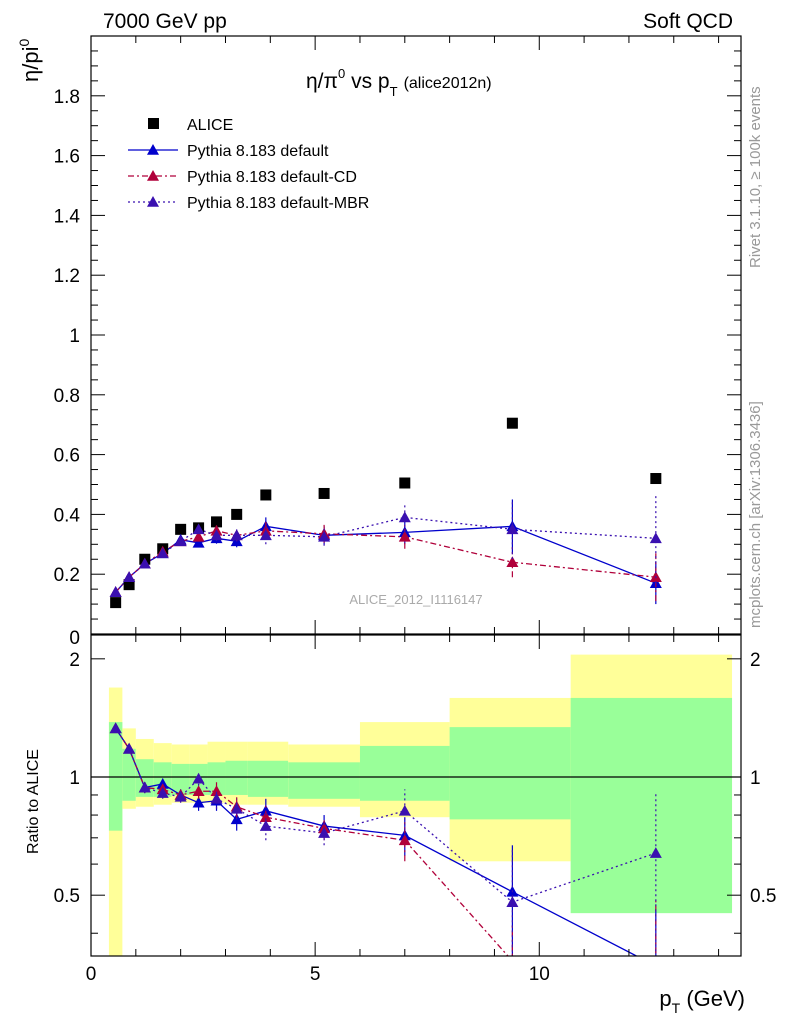 The height and width of the screenshot is (1024, 786). Describe the element at coordinates (258, 151) in the screenshot. I see `legend-label-default: Pythia 8.183 default` at that location.